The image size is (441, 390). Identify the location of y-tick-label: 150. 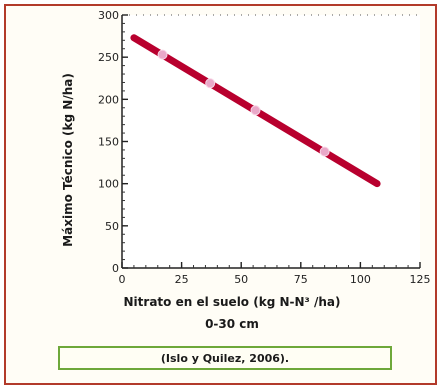
(108, 142).